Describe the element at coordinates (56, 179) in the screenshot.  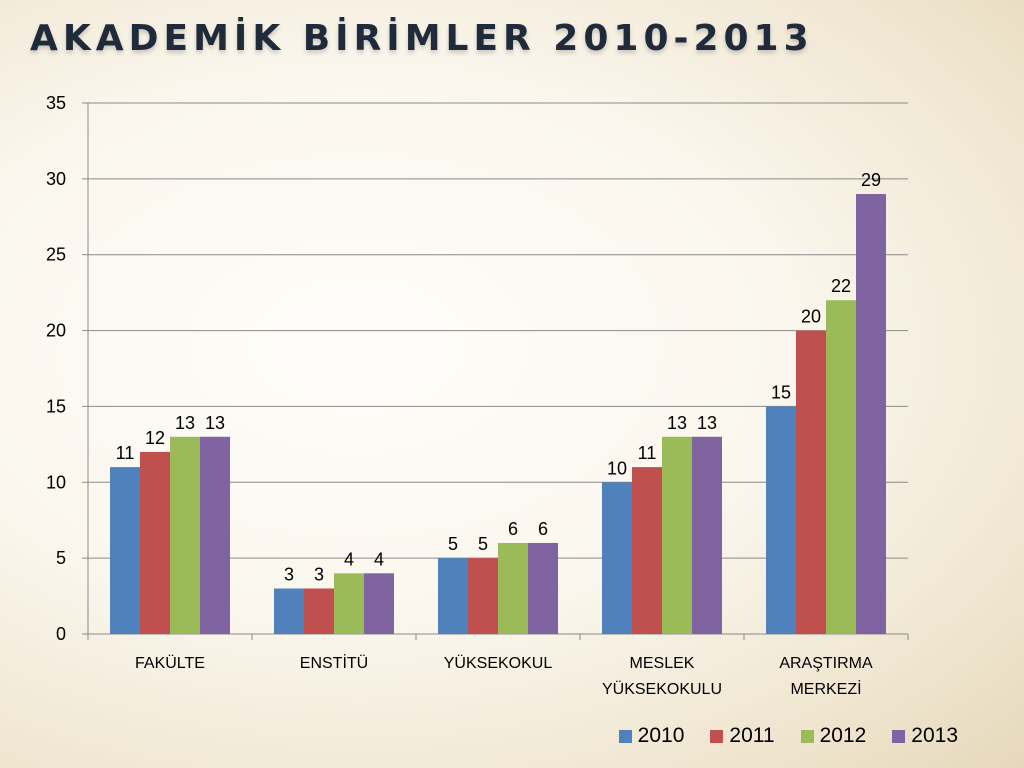
I see `y-tick-label: 30` at that location.